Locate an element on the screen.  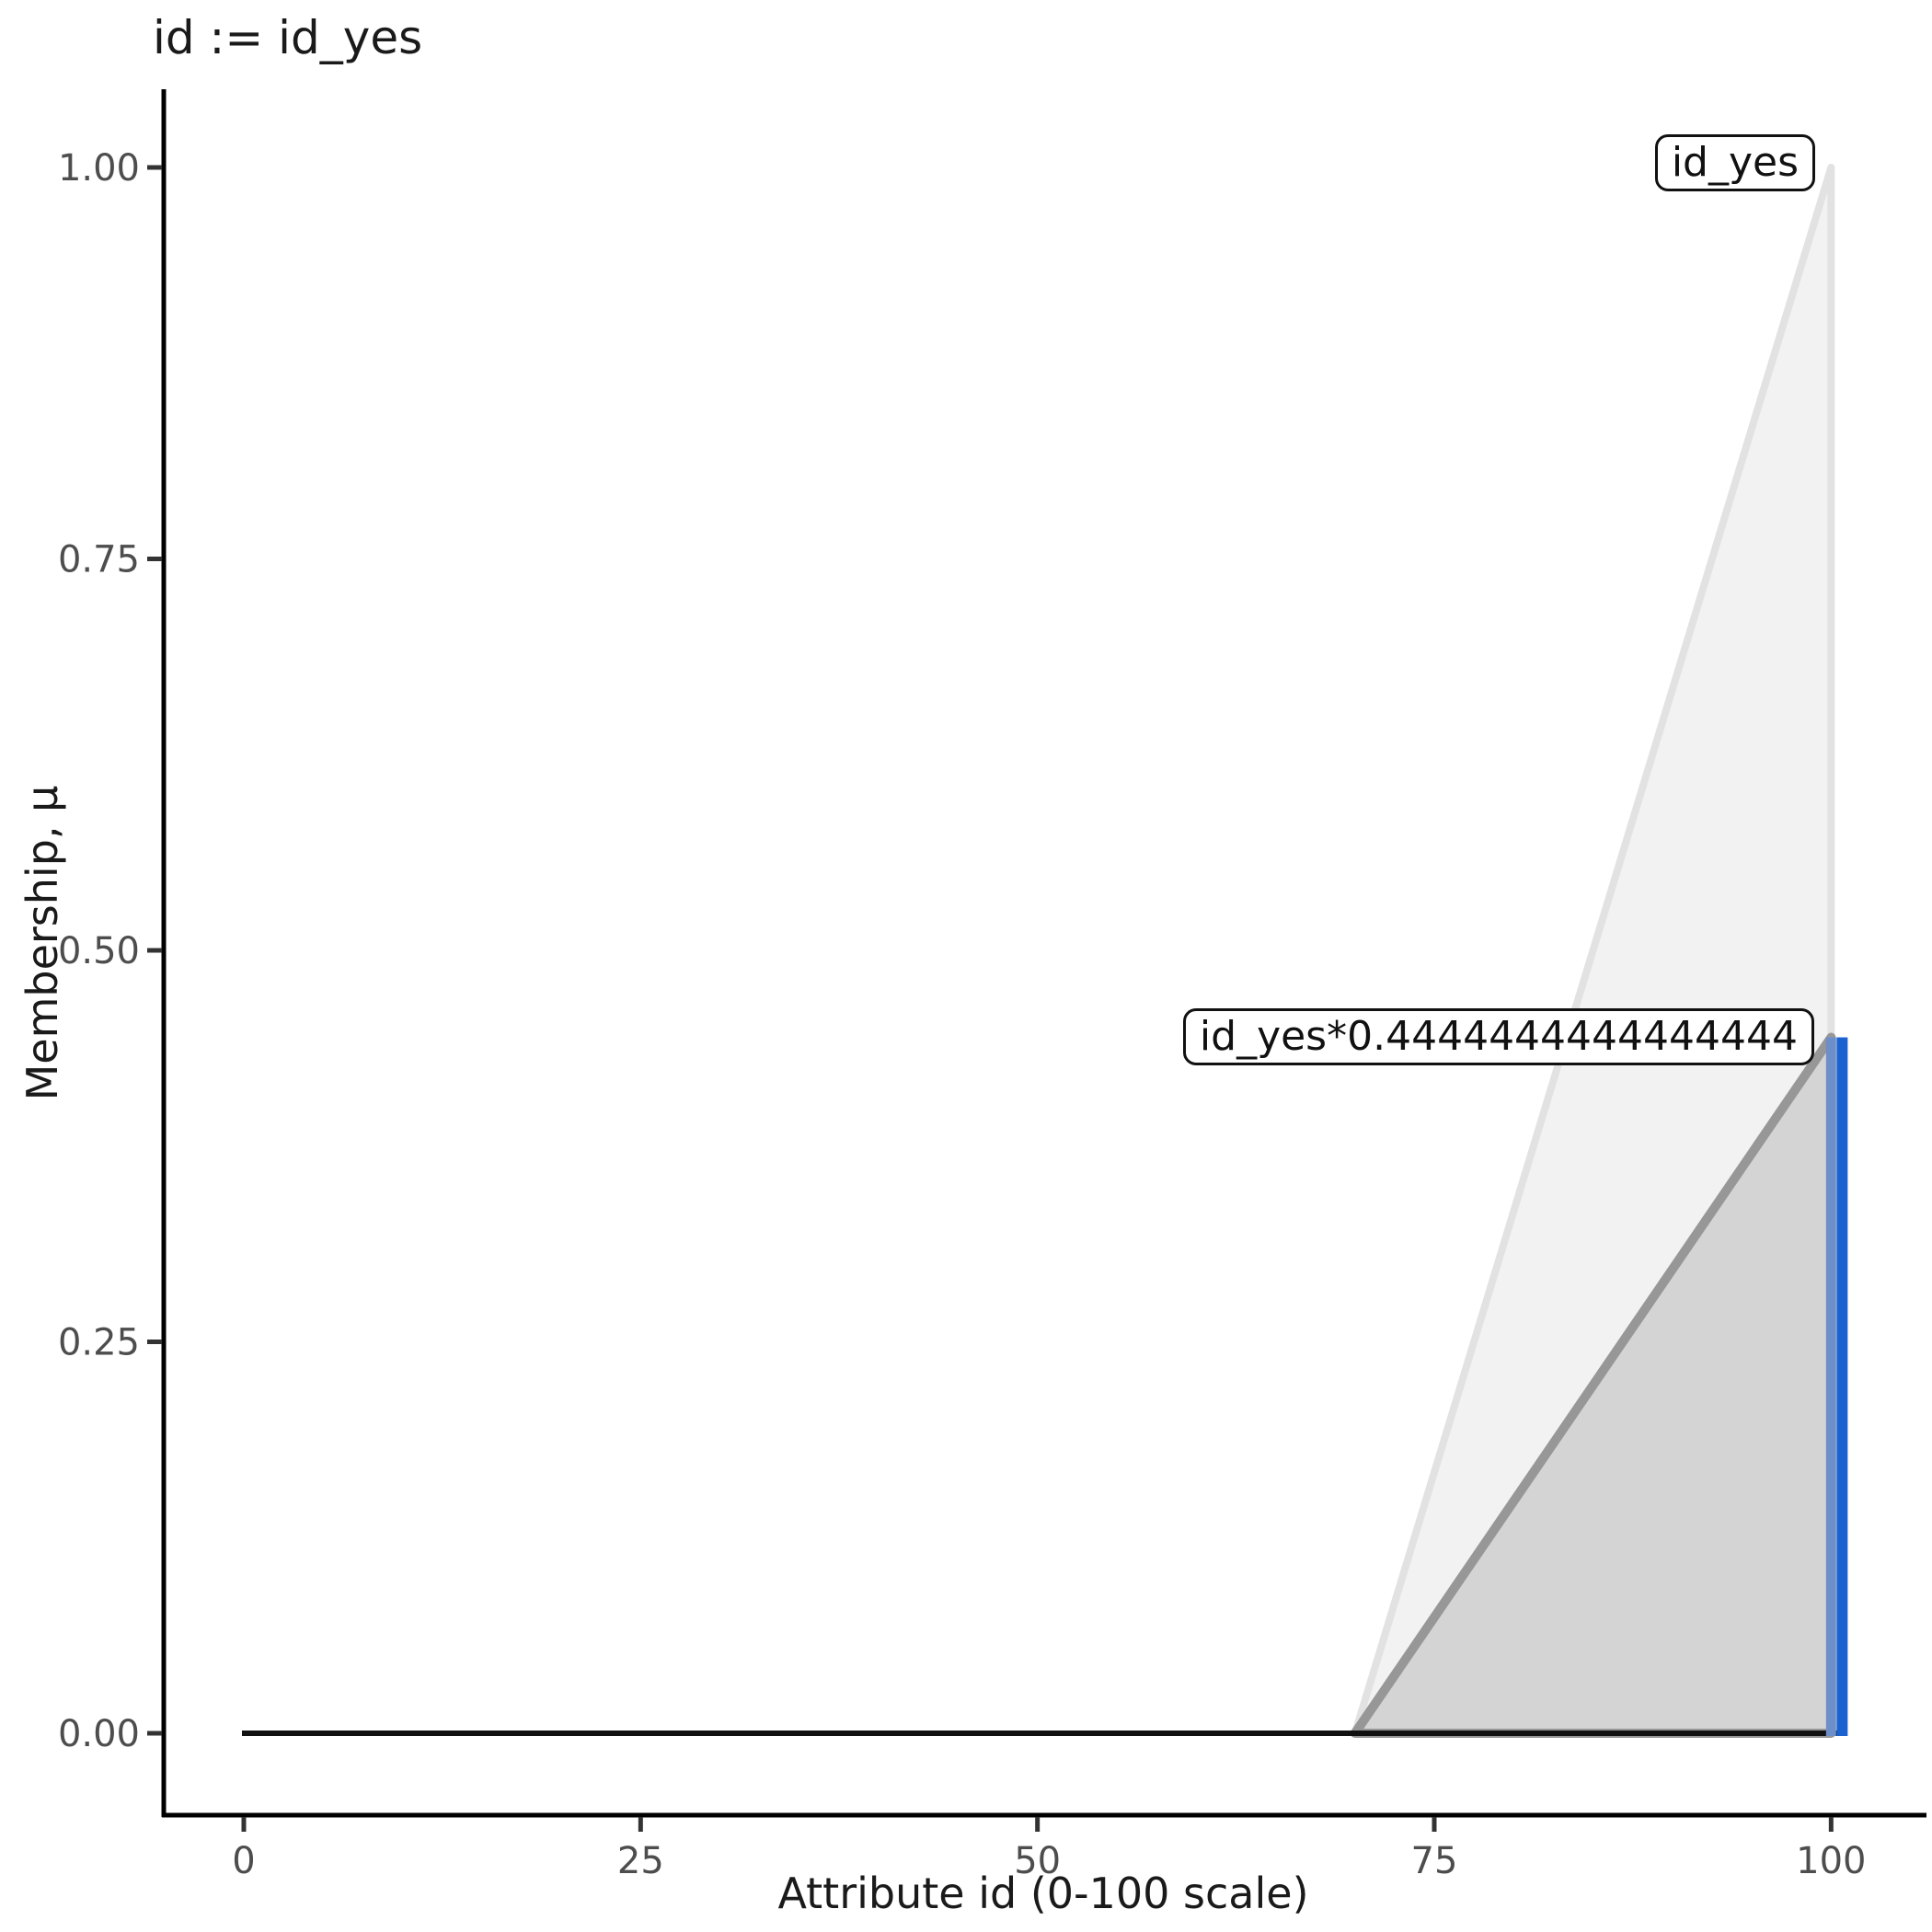
y-tick-label: 0.75 is located at coordinates (99, 560).